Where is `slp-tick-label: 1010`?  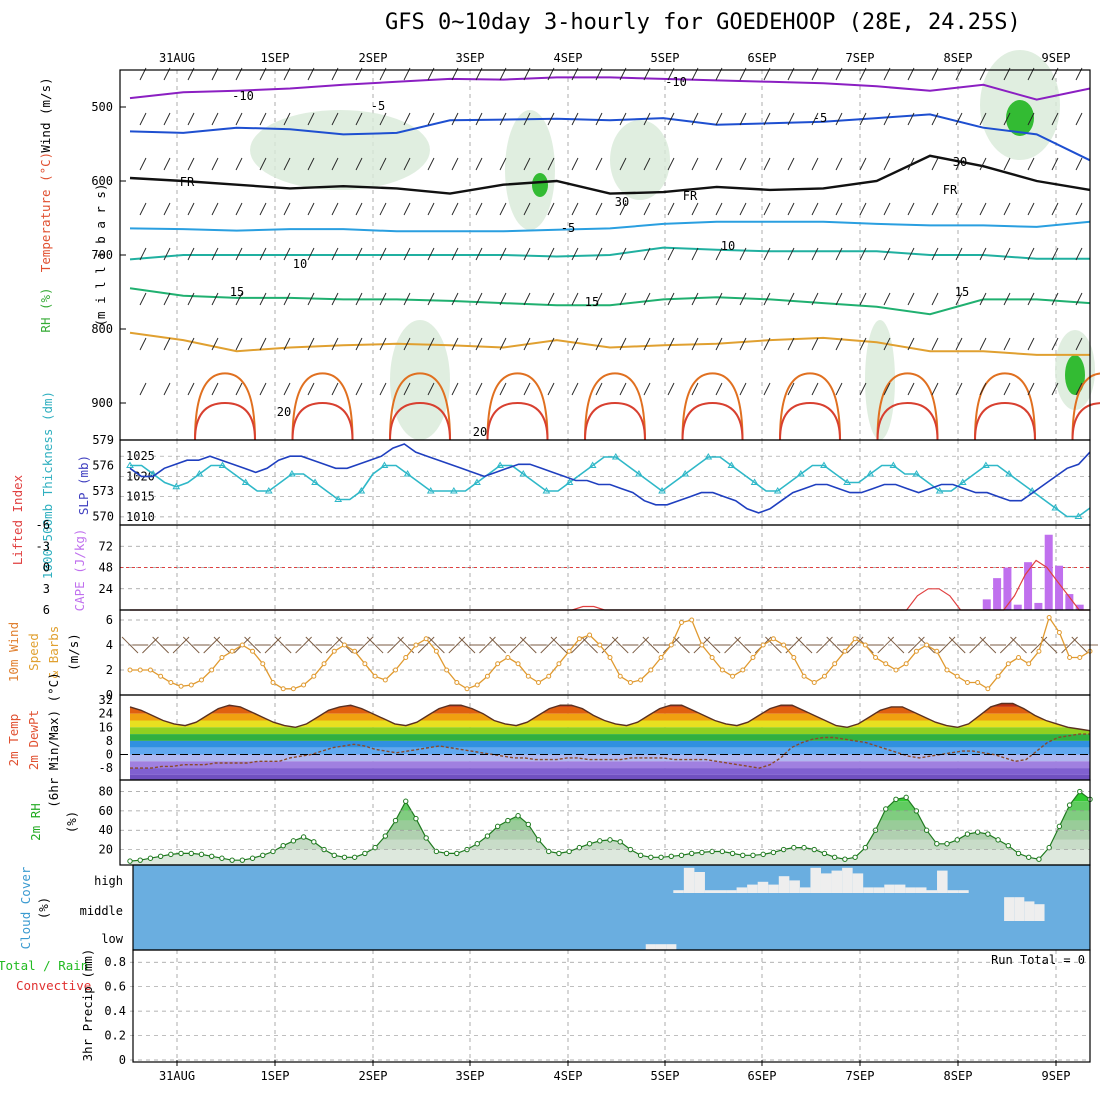 slp-tick-label: 1010 is located at coordinates (140, 517).